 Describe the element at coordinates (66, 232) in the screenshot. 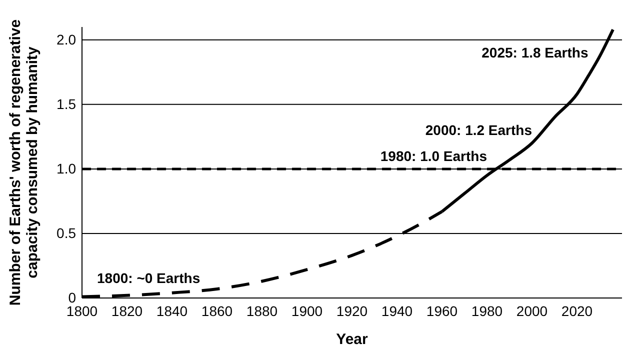

I see `y-tick-label: 0.5` at that location.